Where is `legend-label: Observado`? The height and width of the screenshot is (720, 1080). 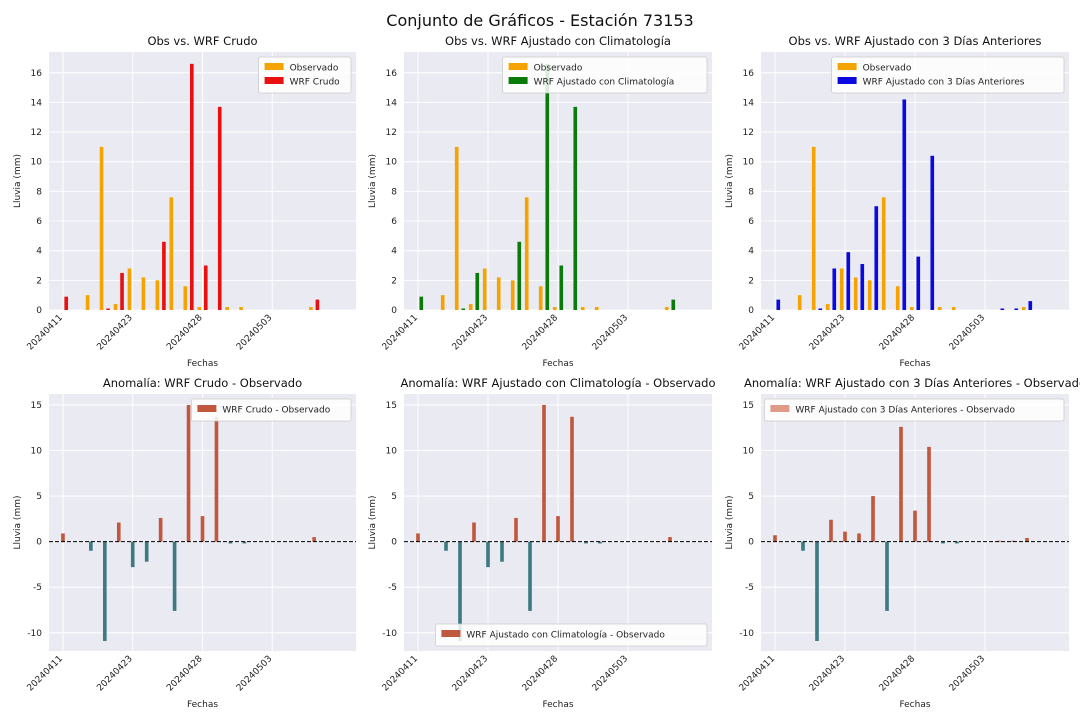
legend-label: Observado is located at coordinates (314, 69).